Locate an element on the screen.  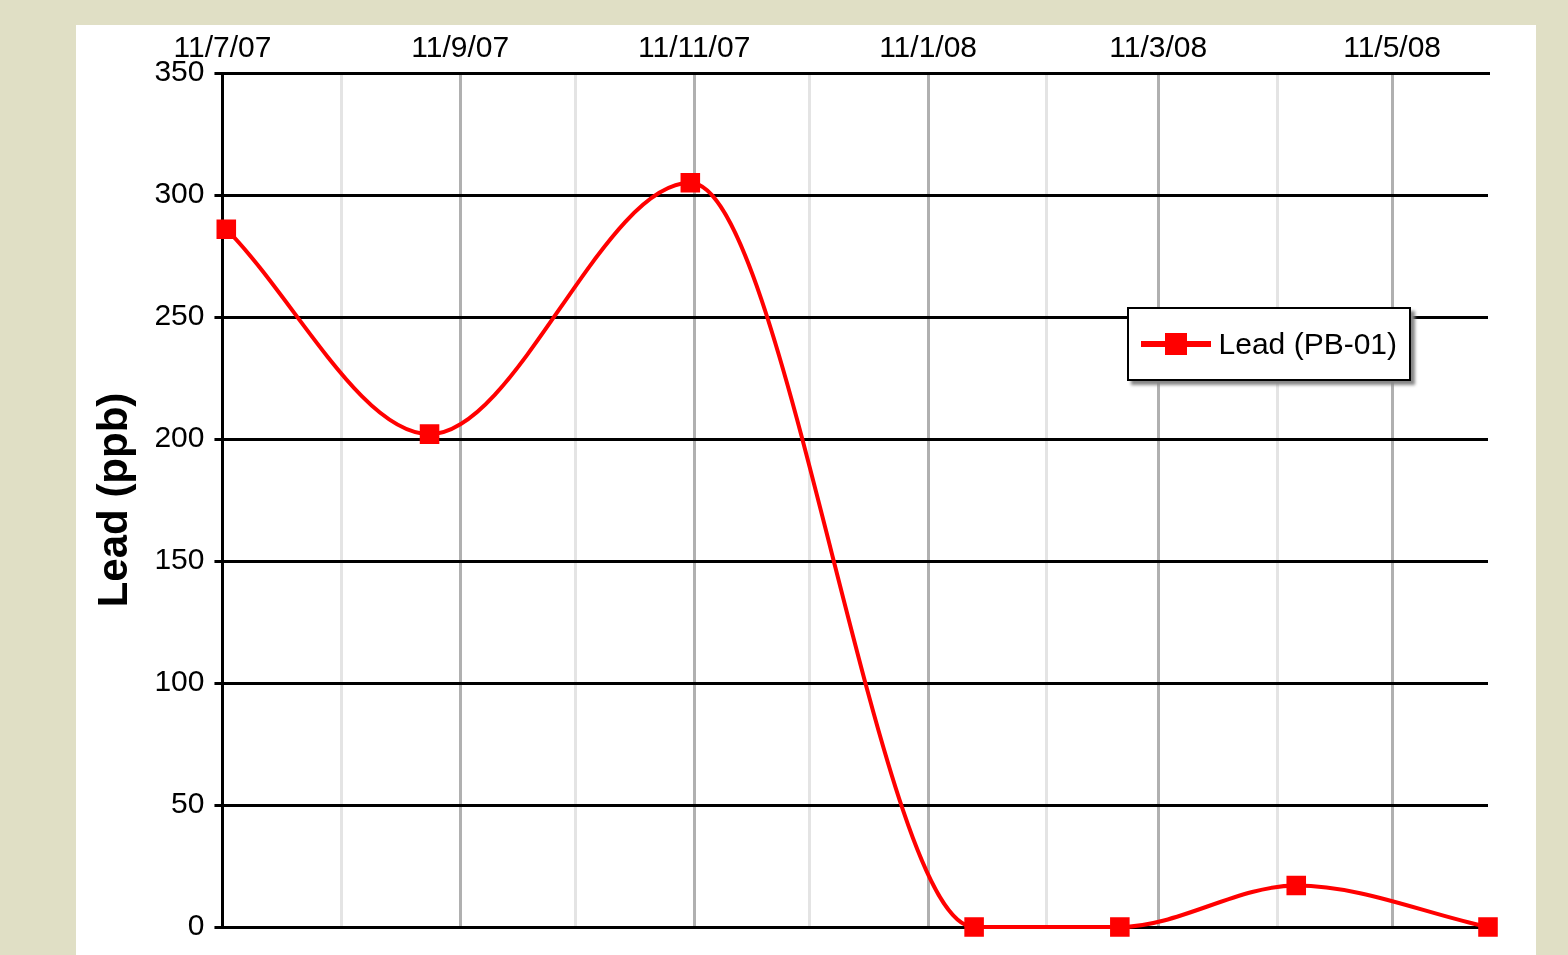
y-tick-label: 300 is located at coordinates (179, 193).